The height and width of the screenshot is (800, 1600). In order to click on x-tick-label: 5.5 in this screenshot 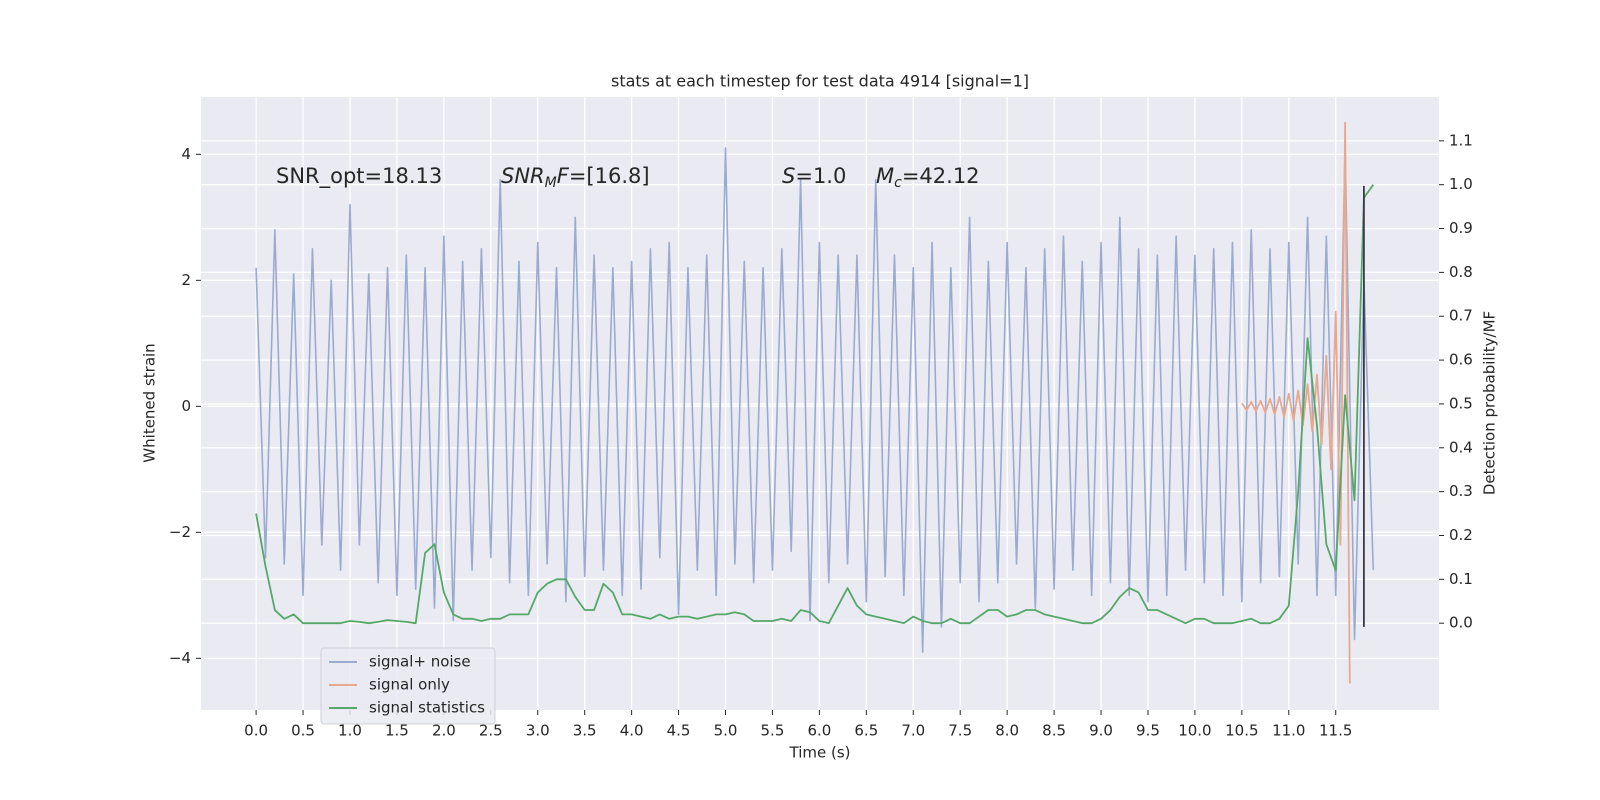, I will do `click(773, 731)`.